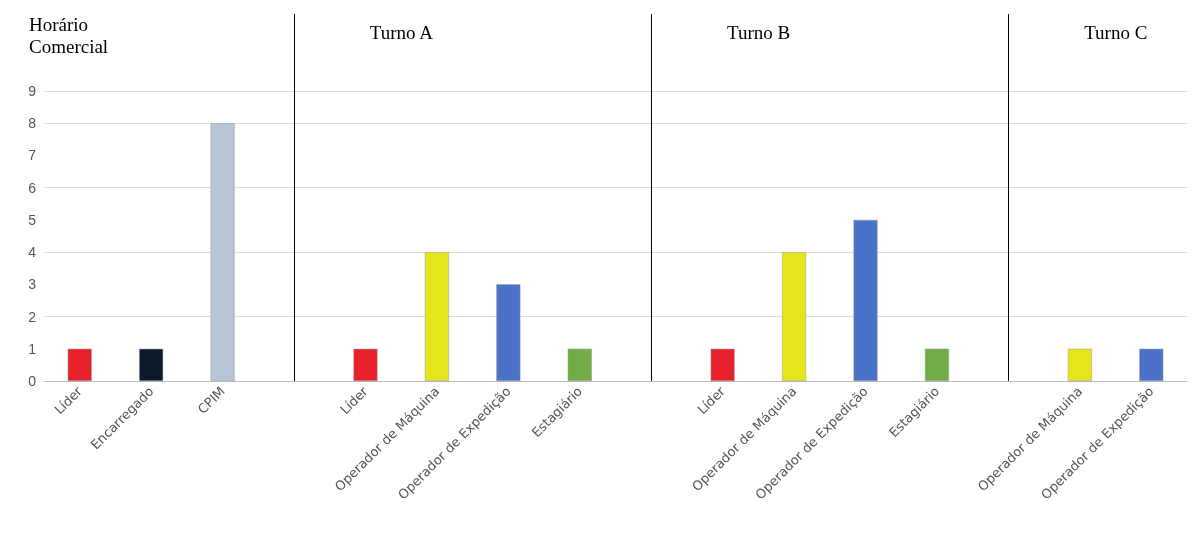 This screenshot has height=534, width=1197. I want to click on text: Turno C, so click(1116, 33).